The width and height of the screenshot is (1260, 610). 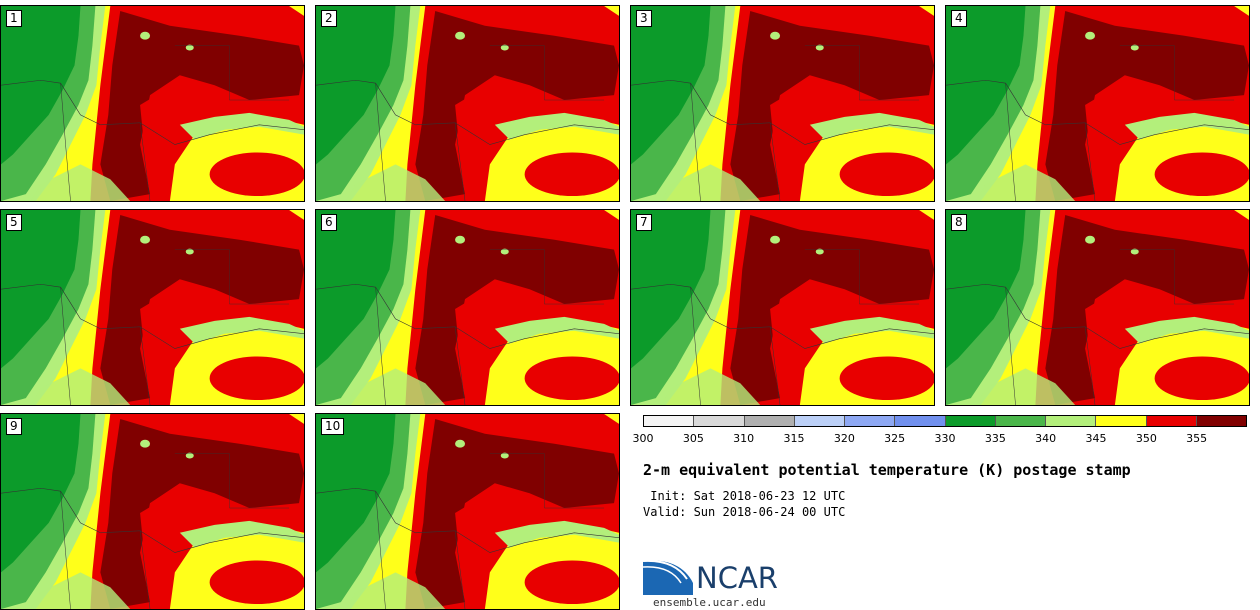 What do you see at coordinates (945, 438) in the screenshot?
I see `colorbar-tick-label: 330` at bounding box center [945, 438].